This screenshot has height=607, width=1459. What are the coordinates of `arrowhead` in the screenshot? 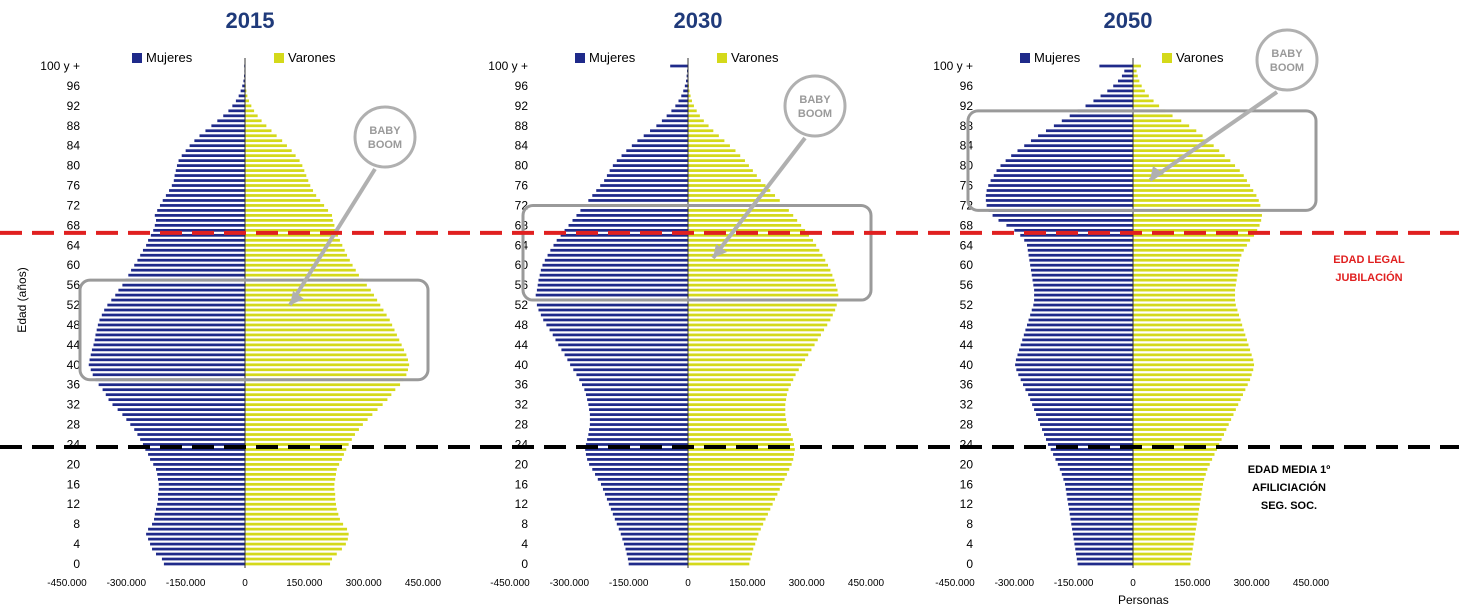 It's located at (297, 298).